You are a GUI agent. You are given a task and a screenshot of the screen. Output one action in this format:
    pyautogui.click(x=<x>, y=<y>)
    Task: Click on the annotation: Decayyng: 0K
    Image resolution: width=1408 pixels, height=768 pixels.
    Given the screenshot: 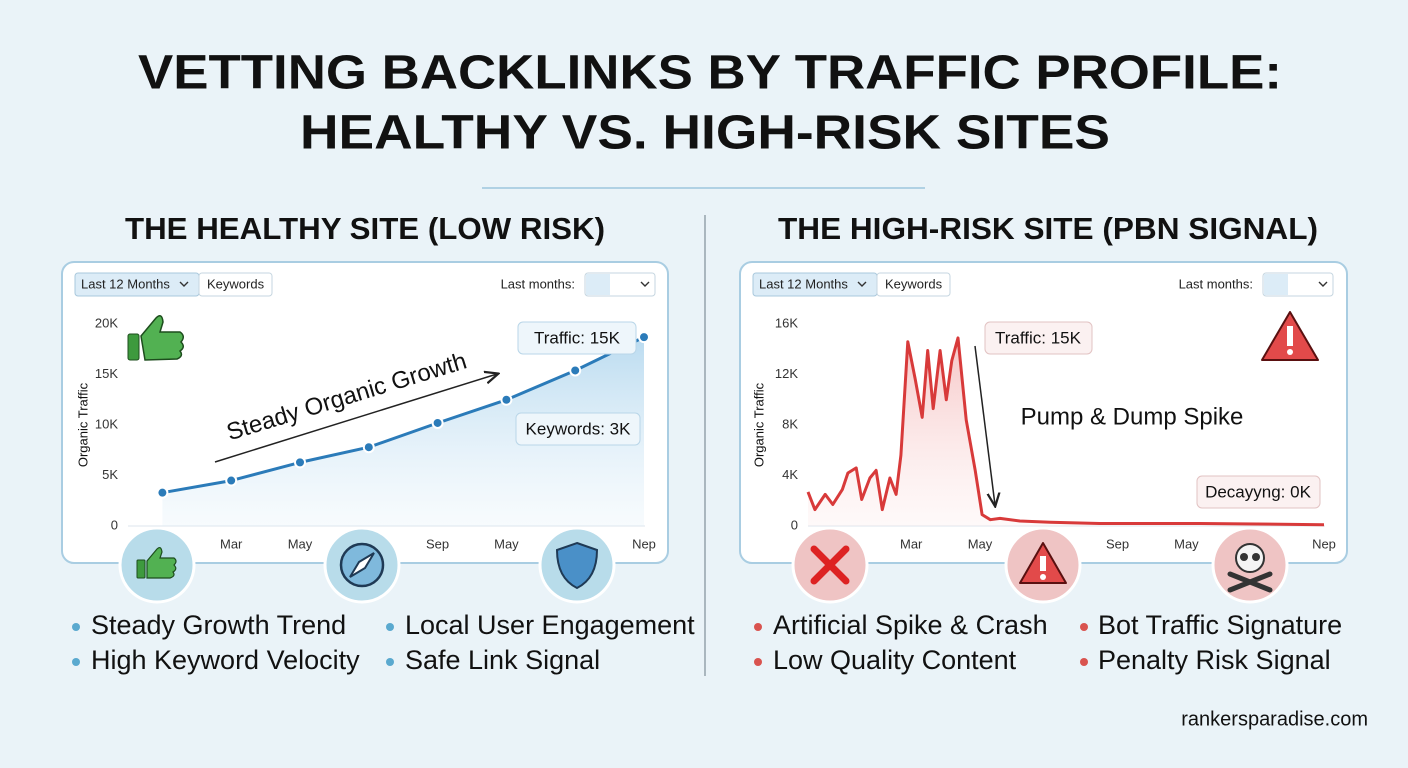 What is the action you would take?
    pyautogui.click(x=1258, y=491)
    